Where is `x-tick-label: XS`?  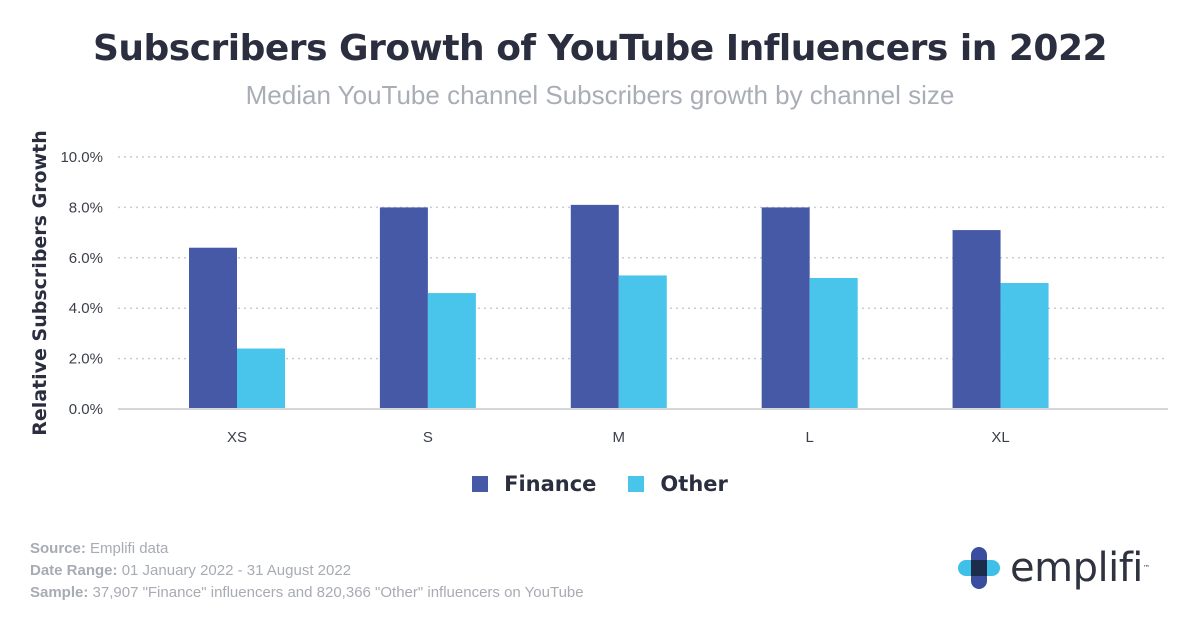
x-tick-label: XS is located at coordinates (237, 437).